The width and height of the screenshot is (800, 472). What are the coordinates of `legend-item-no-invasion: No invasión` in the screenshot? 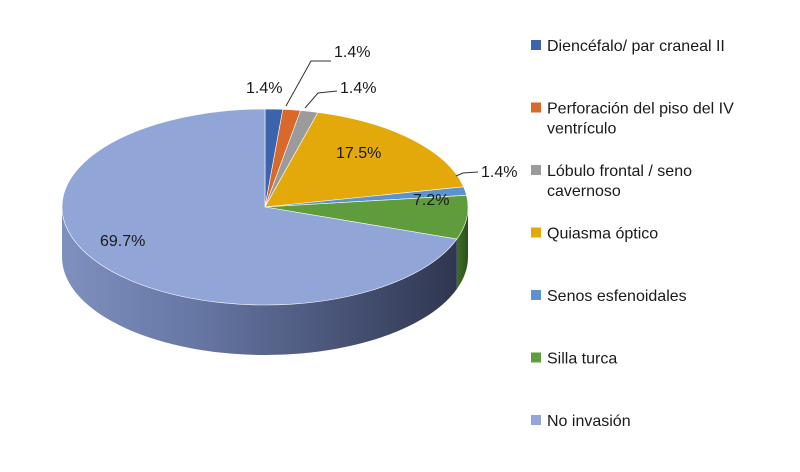 It's located at (581, 421).